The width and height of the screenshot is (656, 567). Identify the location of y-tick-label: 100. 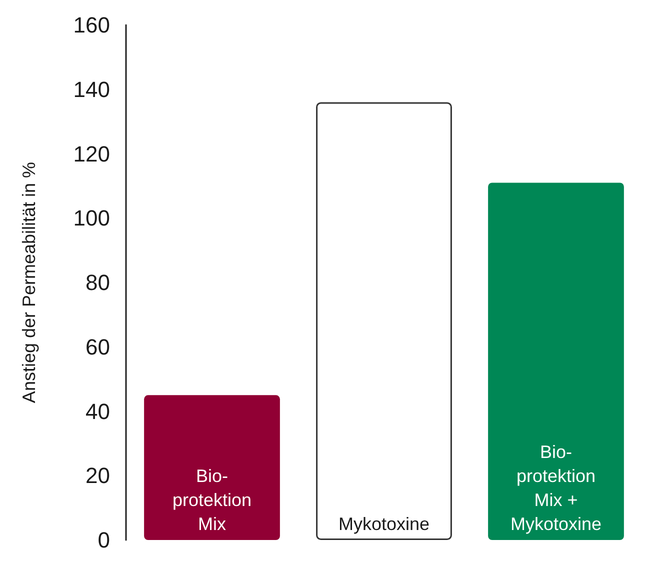
(91, 218).